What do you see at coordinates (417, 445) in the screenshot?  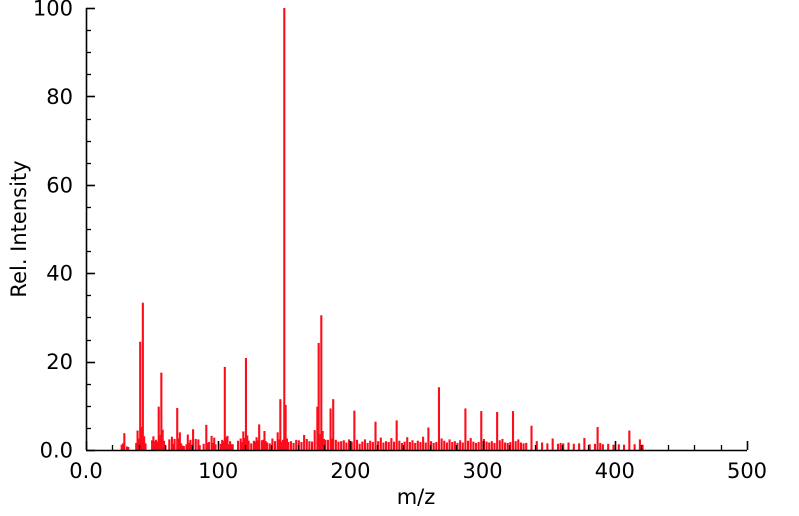 I see `x-axis-ticks` at bounding box center [417, 445].